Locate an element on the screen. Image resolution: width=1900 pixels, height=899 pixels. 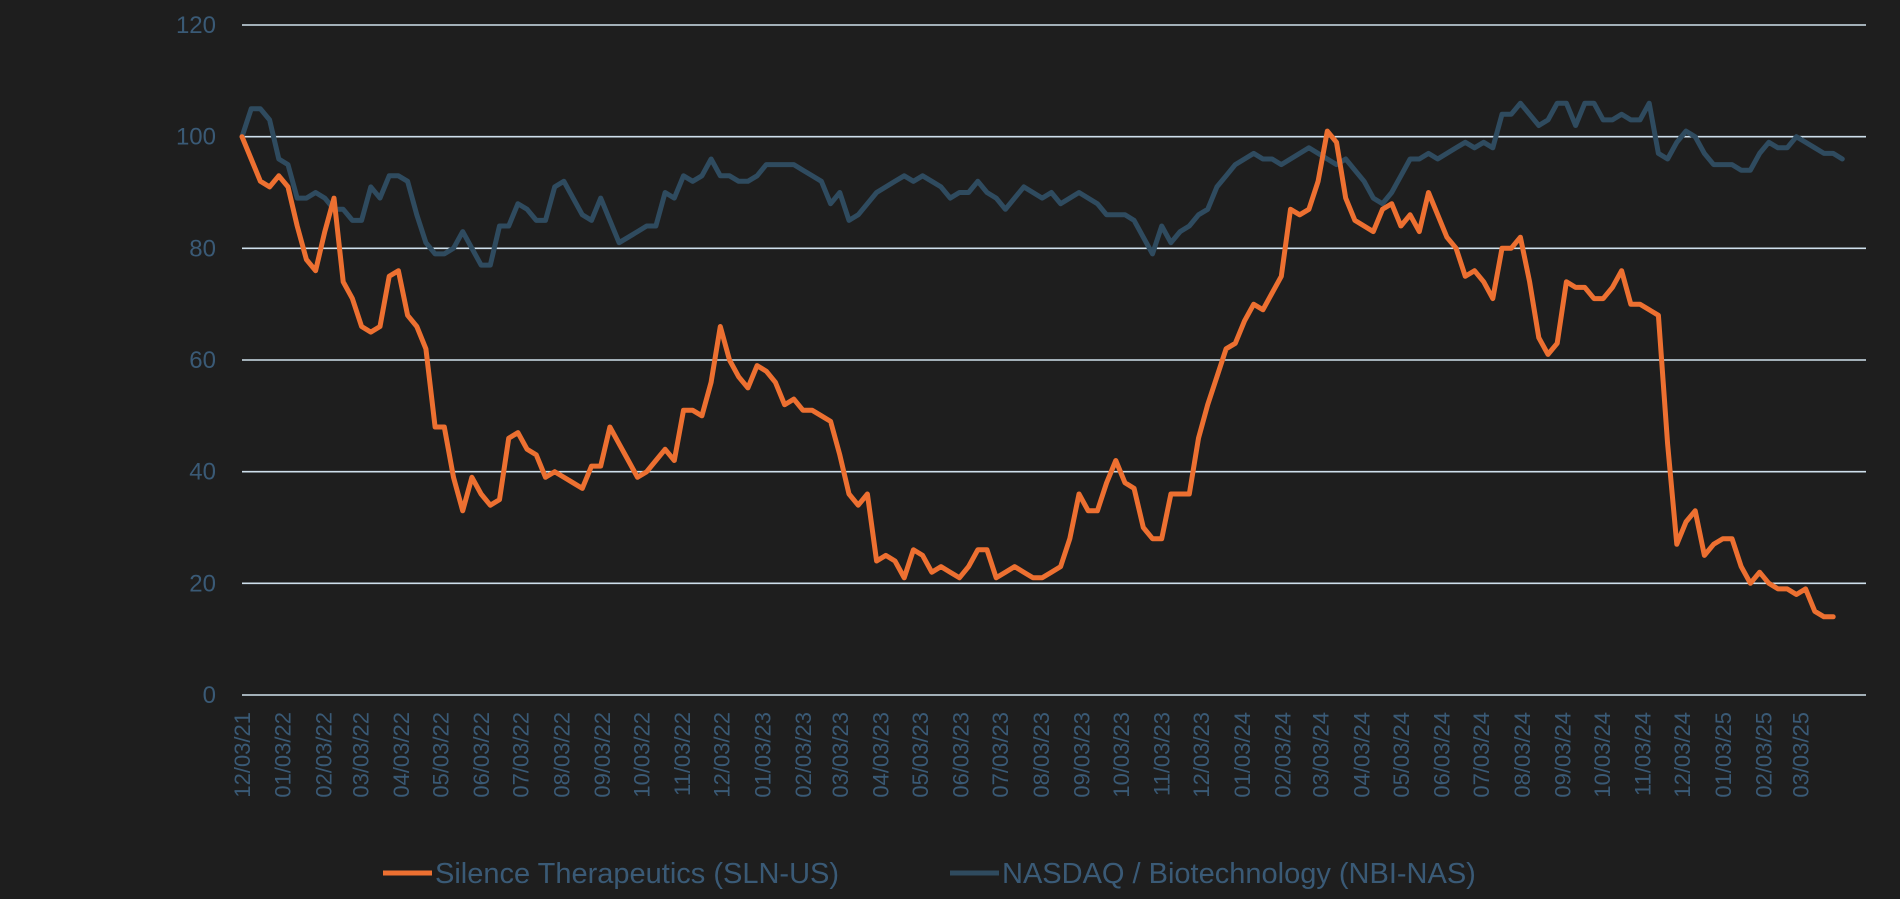
x-tick-label: 11/03/22 is located at coordinates (682, 754).